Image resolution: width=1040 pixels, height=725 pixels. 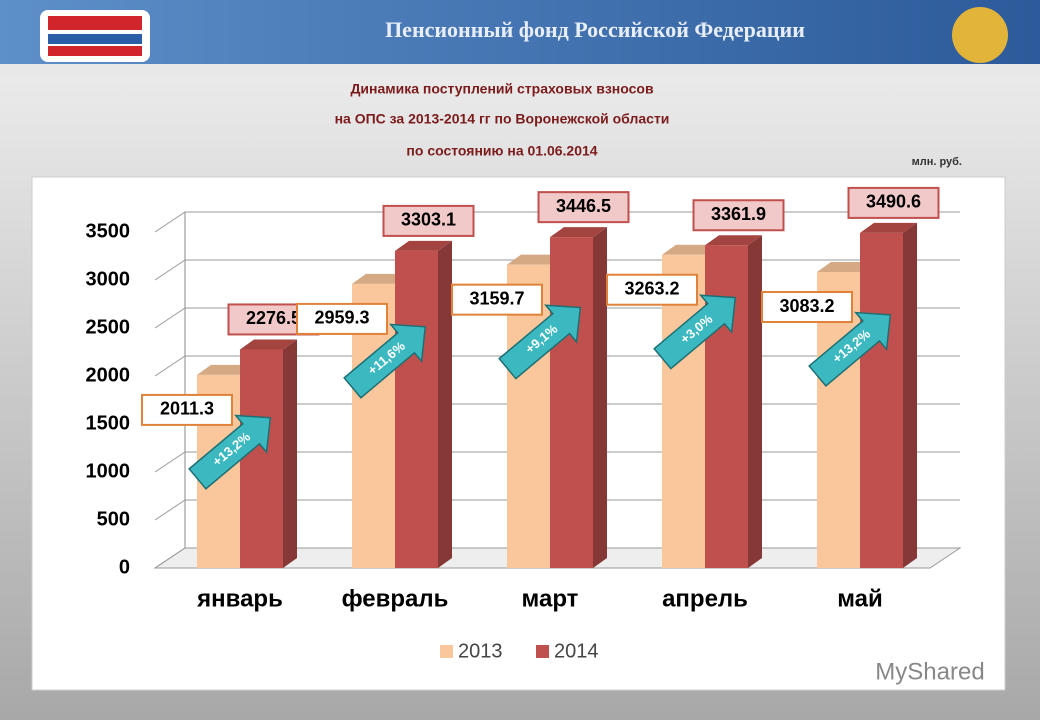 I want to click on emblem, so click(x=980, y=35).